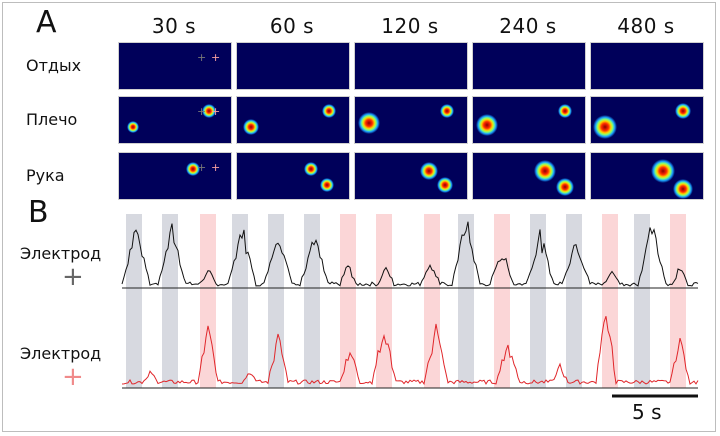 This screenshot has height=436, width=720. Describe the element at coordinates (61, 353) in the screenshot. I see `trace-label-red: Электрод` at that location.